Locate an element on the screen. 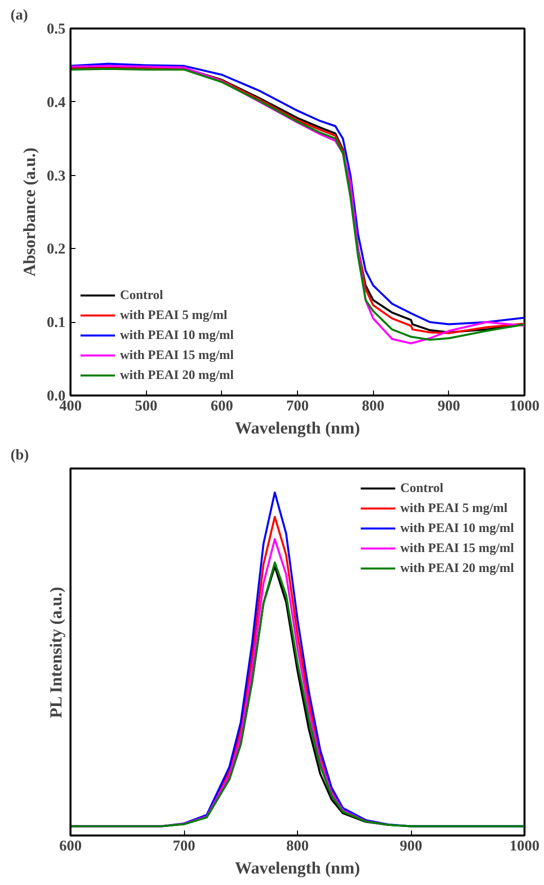  y-axis-title: Absorbance (a.u.) is located at coordinates (29, 212).